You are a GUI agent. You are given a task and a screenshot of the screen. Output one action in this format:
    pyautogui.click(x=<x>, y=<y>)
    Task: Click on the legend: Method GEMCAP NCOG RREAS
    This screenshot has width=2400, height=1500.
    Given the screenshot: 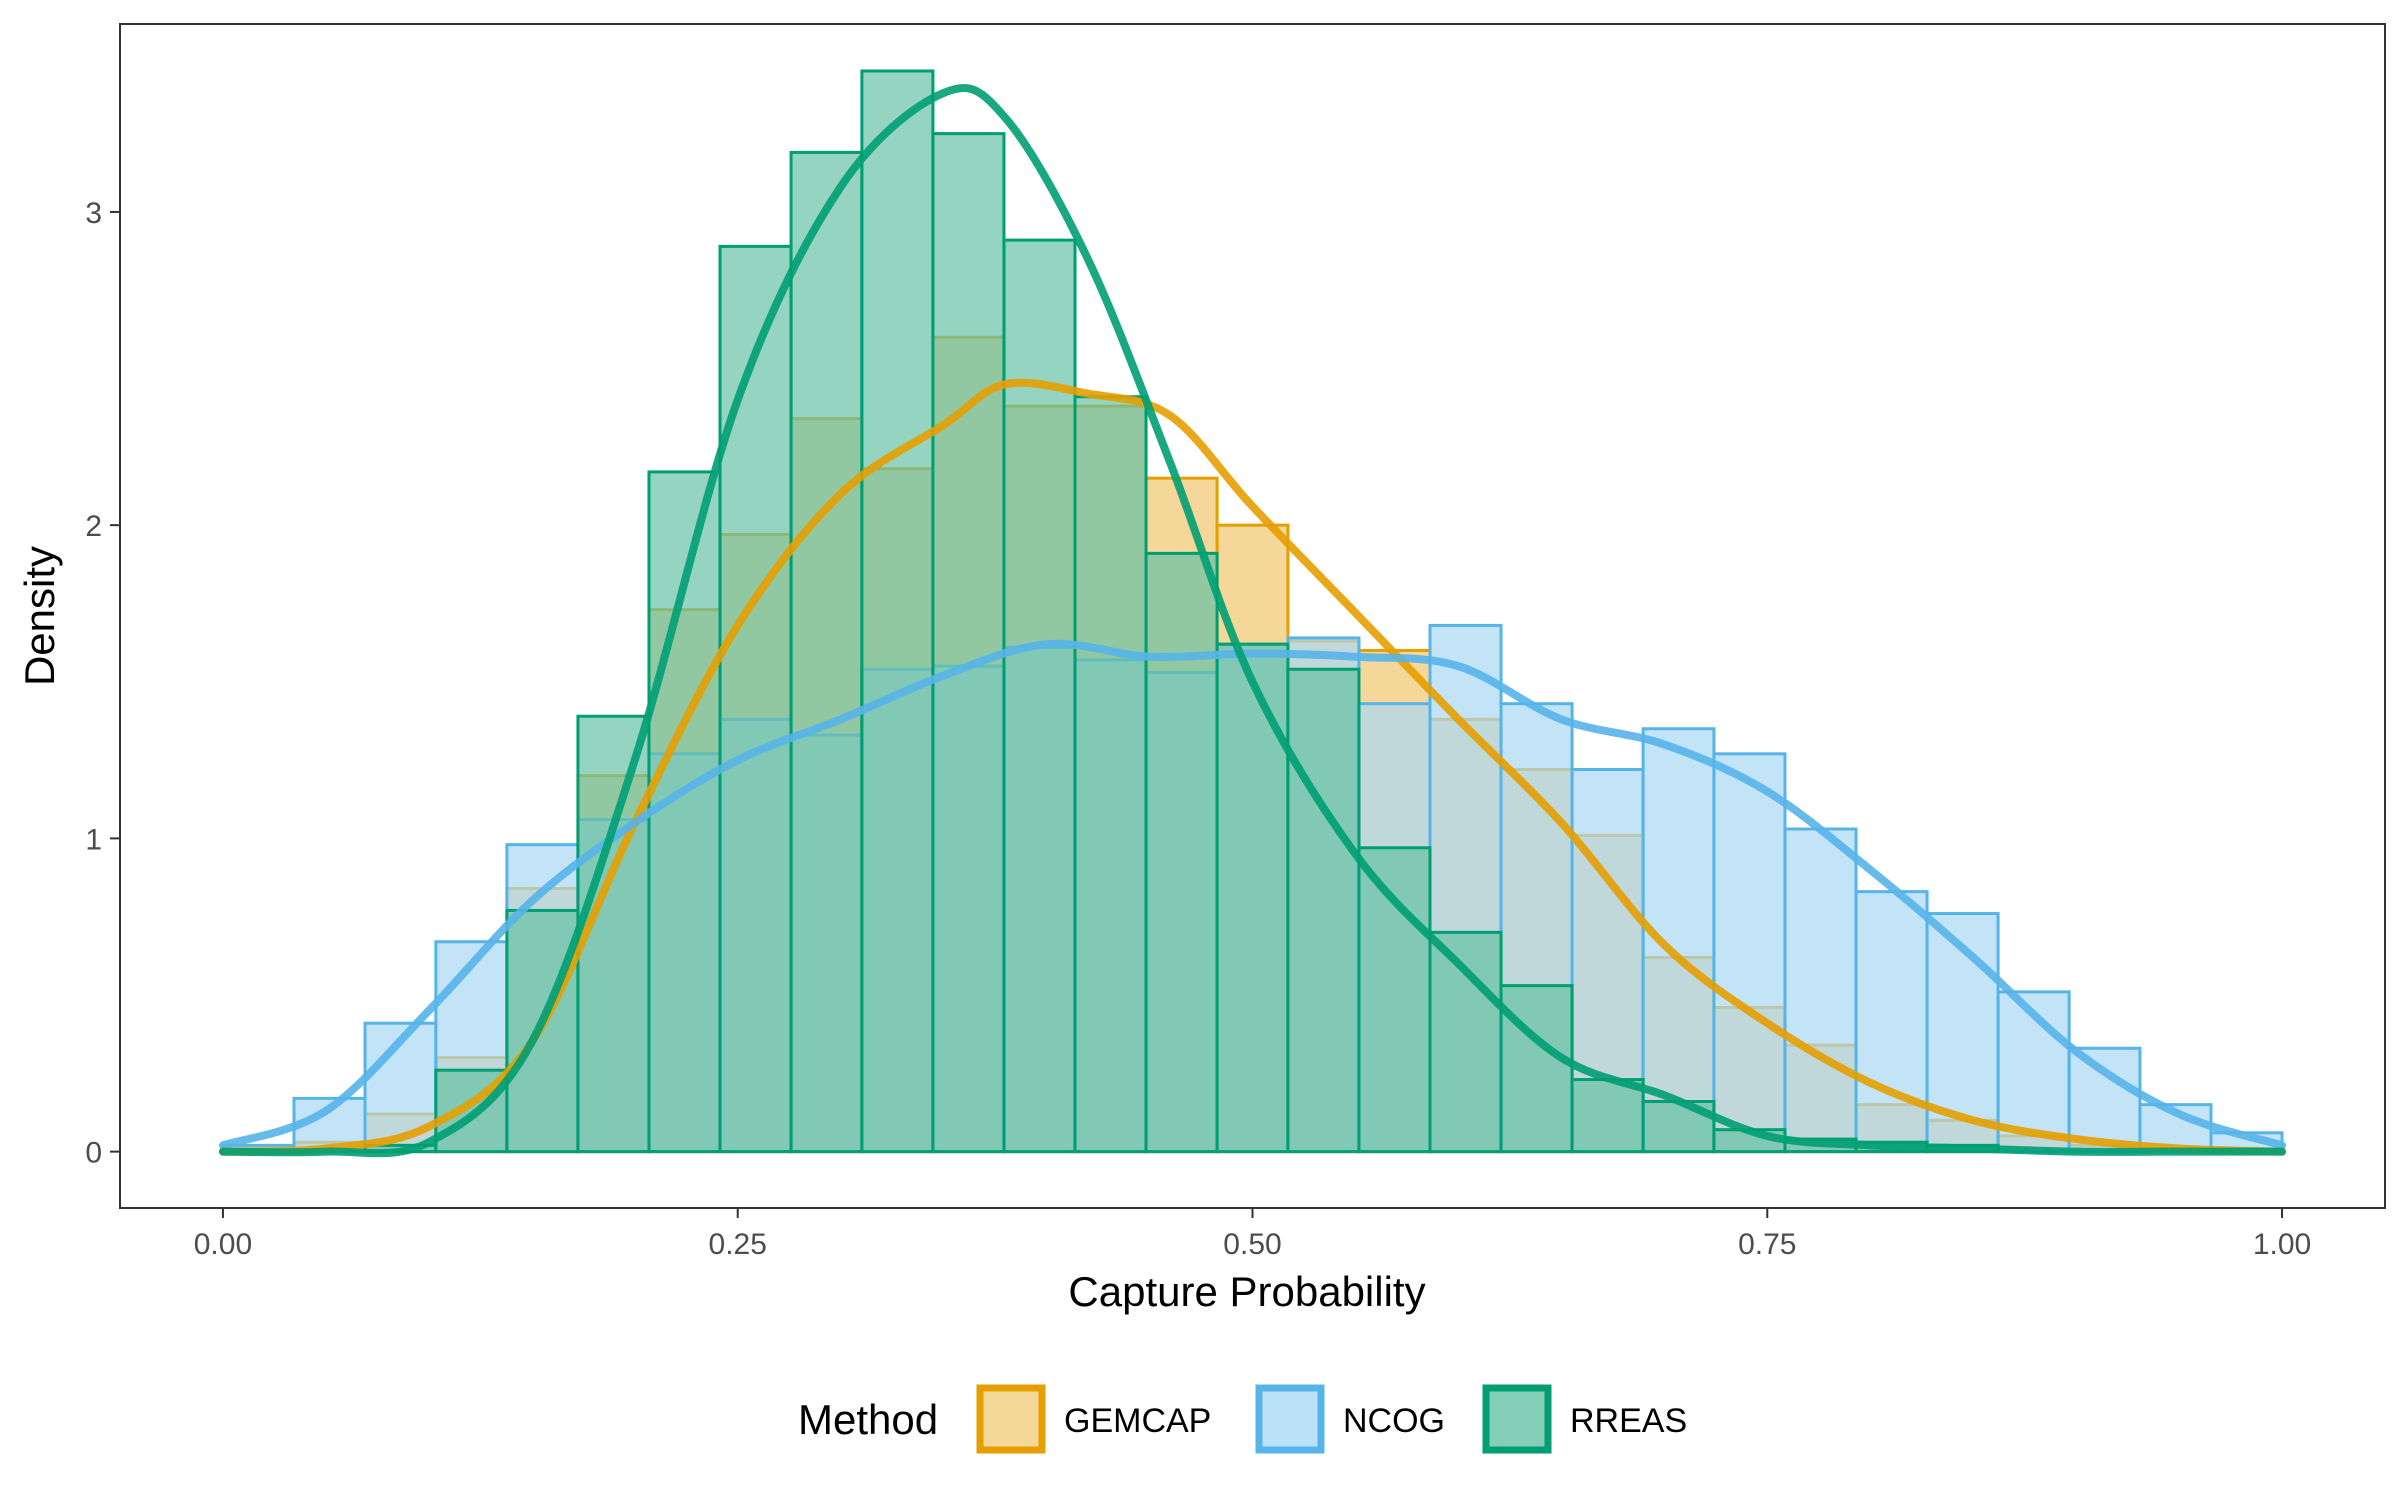 What is the action you would take?
    pyautogui.click(x=1242, y=1419)
    